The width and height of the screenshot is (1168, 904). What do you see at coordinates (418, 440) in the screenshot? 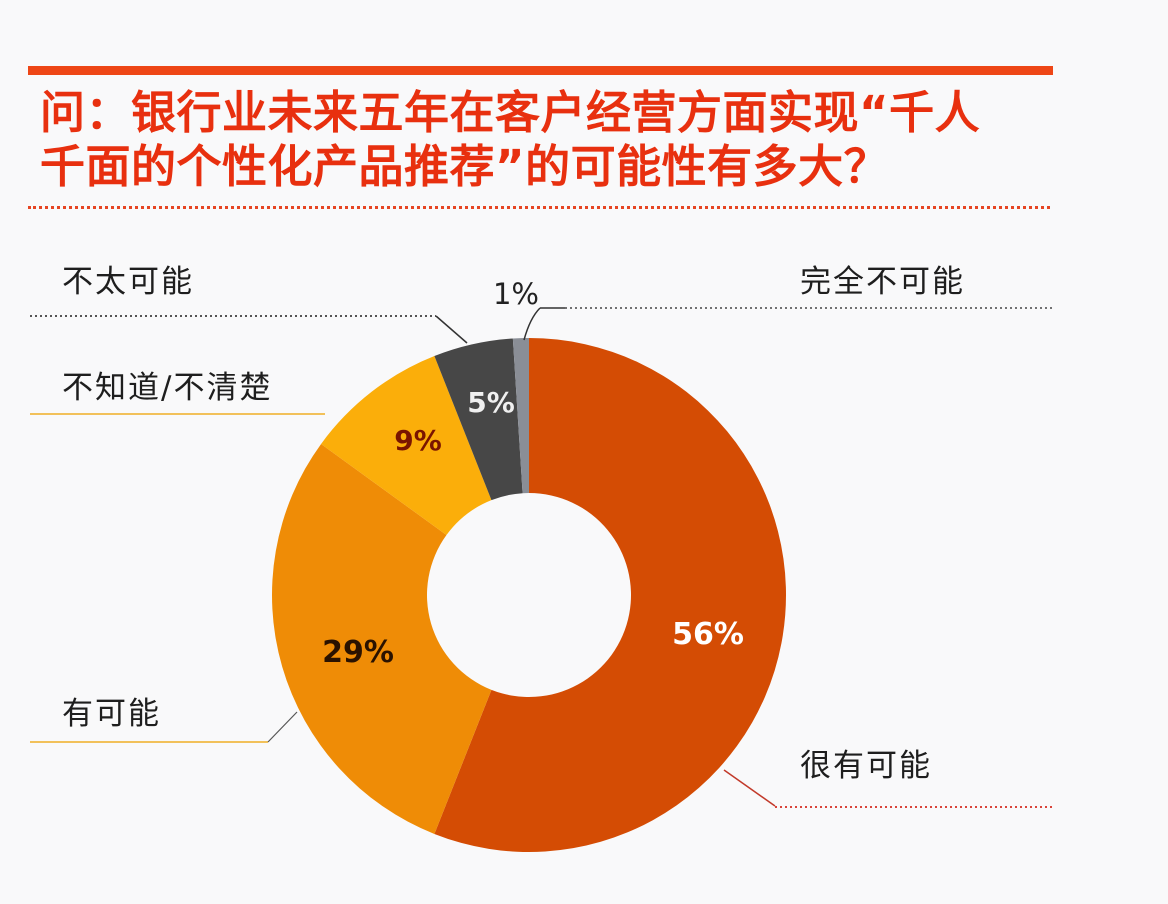
I see `label-dont-know-pct: 9%` at bounding box center [418, 440].